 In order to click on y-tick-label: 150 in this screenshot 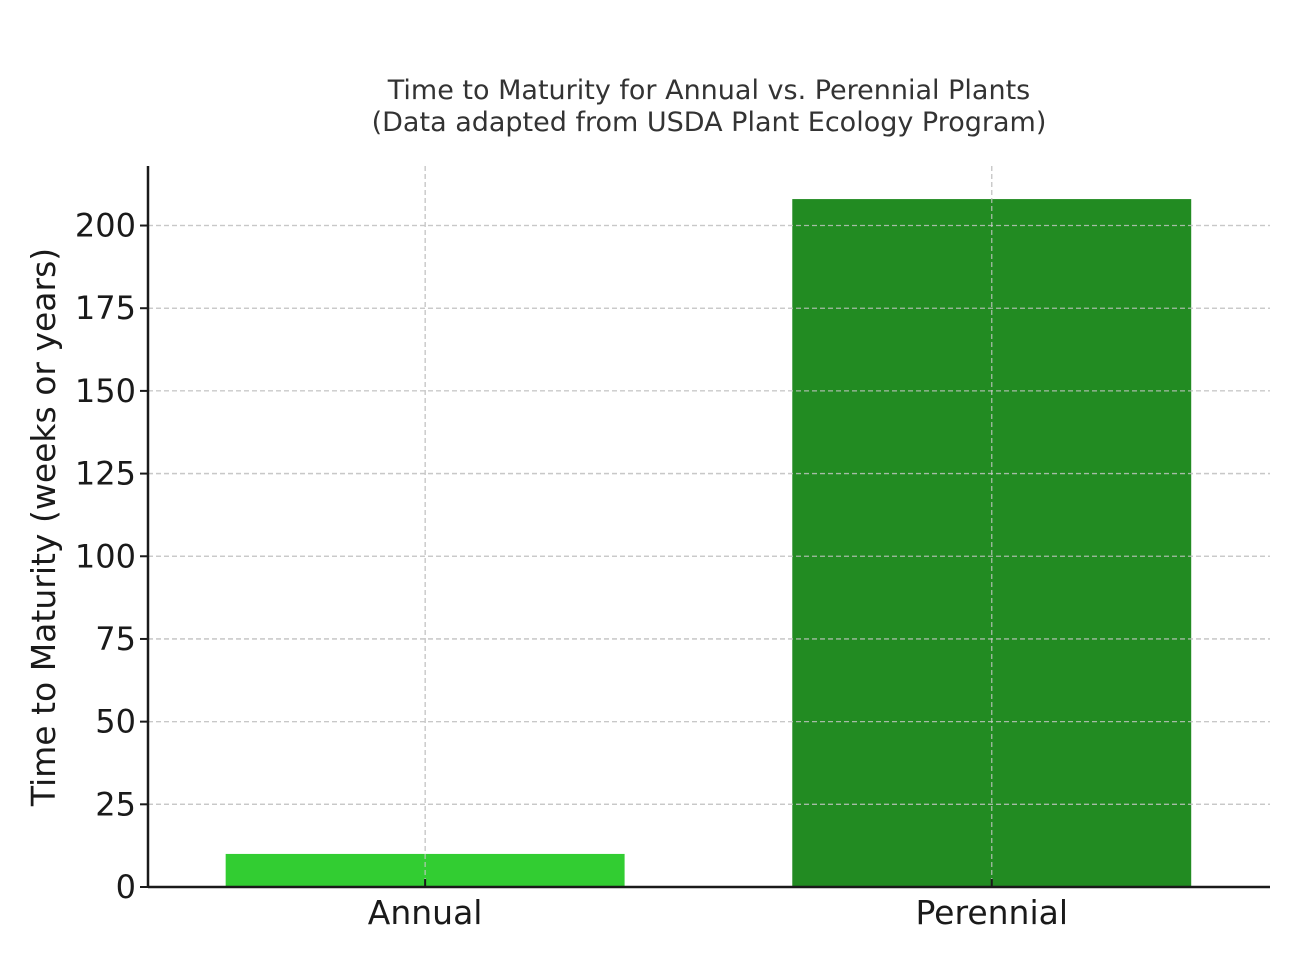, I will do `click(105, 391)`.